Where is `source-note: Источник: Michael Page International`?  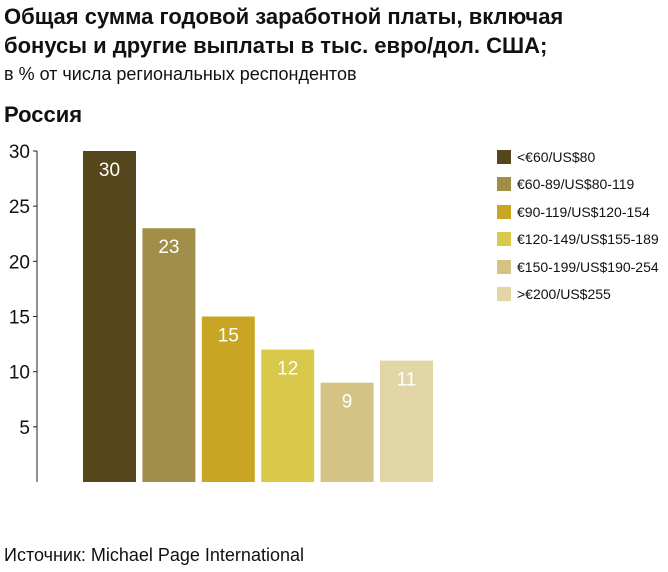
source-note: Источник: Michael Page International is located at coordinates (154, 555).